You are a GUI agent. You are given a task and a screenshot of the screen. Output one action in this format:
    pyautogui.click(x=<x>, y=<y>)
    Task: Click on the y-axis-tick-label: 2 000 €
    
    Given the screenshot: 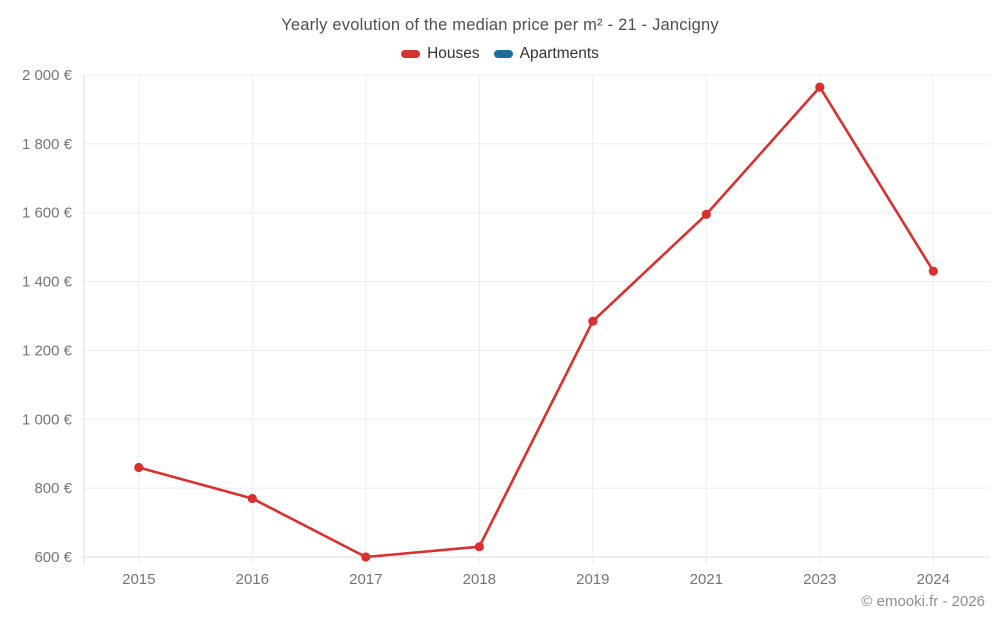 What is the action you would take?
    pyautogui.click(x=47, y=75)
    